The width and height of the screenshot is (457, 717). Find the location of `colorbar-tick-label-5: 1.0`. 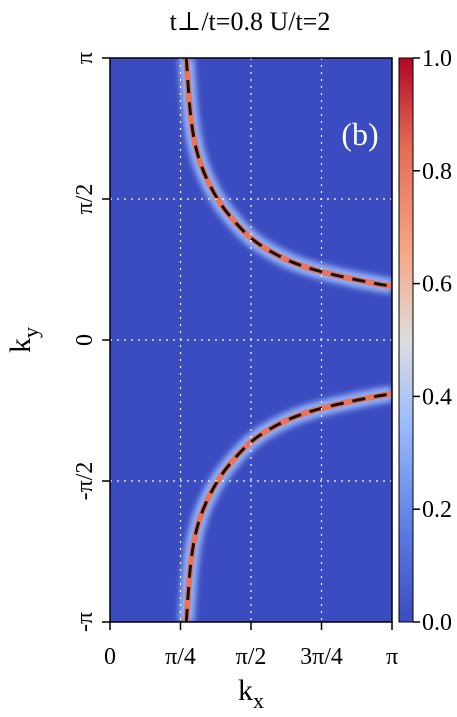

colorbar-tick-label-5: 1.0 is located at coordinates (437, 59).